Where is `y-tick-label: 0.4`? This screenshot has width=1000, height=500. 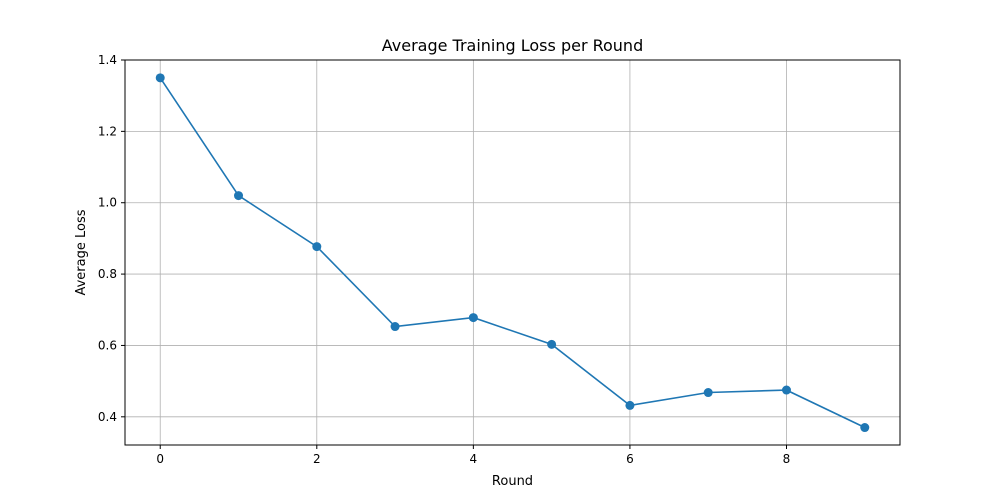
y-tick-label: 0.4 is located at coordinates (107, 417).